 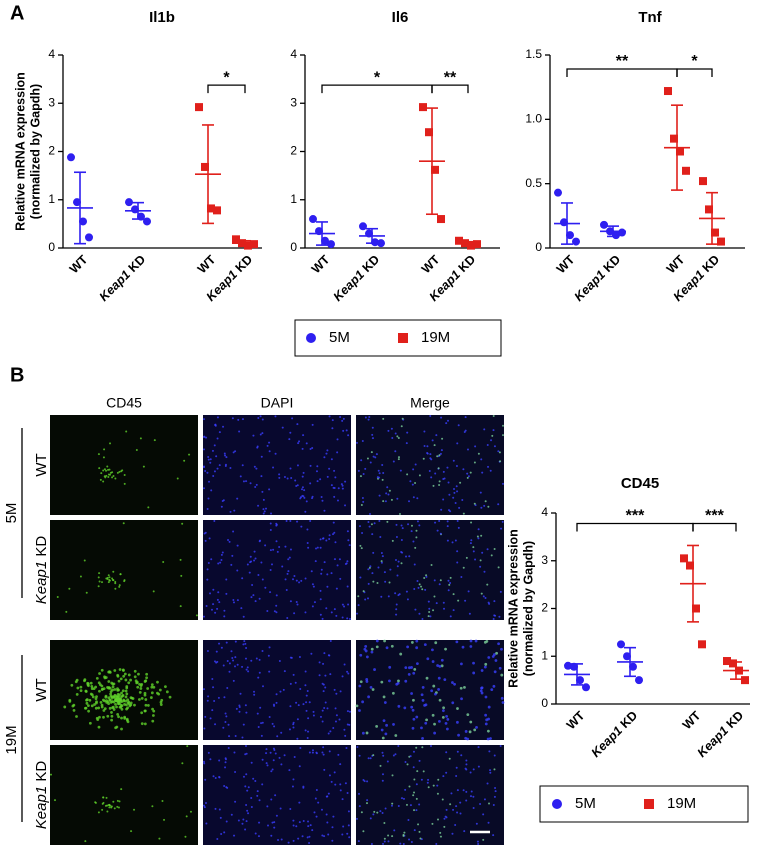 What do you see at coordinates (51, 54) in the screenshot?
I see `y-tick-label: 4` at bounding box center [51, 54].